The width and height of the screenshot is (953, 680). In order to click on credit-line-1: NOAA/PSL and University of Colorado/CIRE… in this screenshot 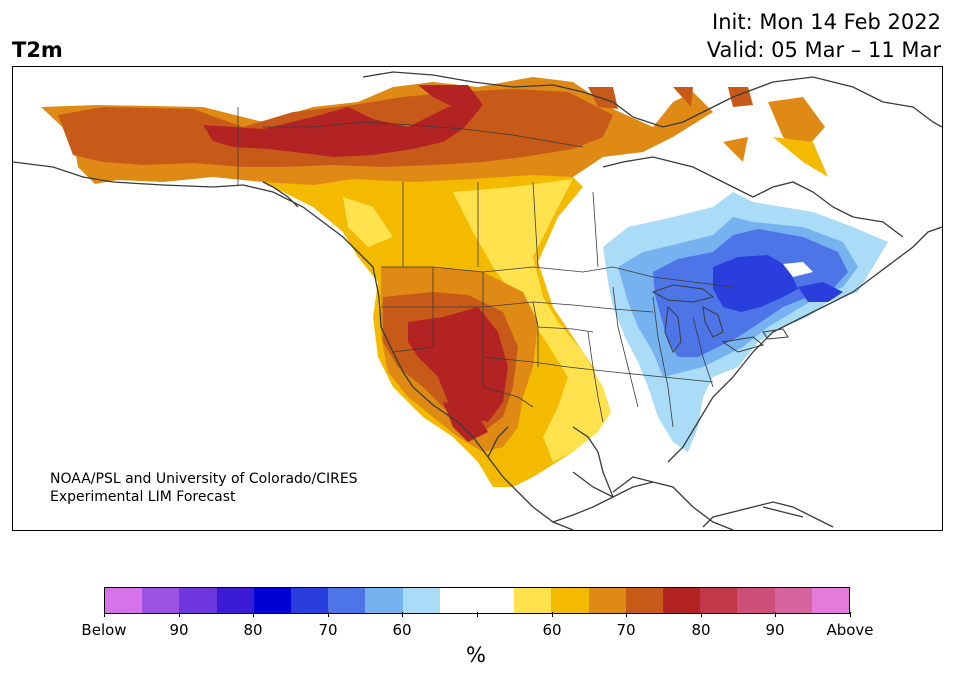, I will do `click(204, 479)`.